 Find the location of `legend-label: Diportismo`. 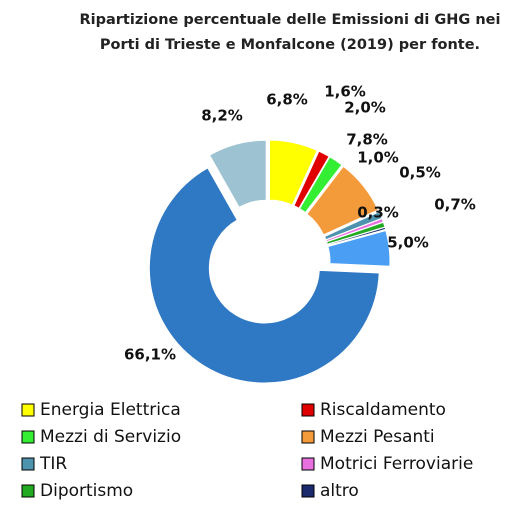

legend-label: Diportismo is located at coordinates (86, 491).